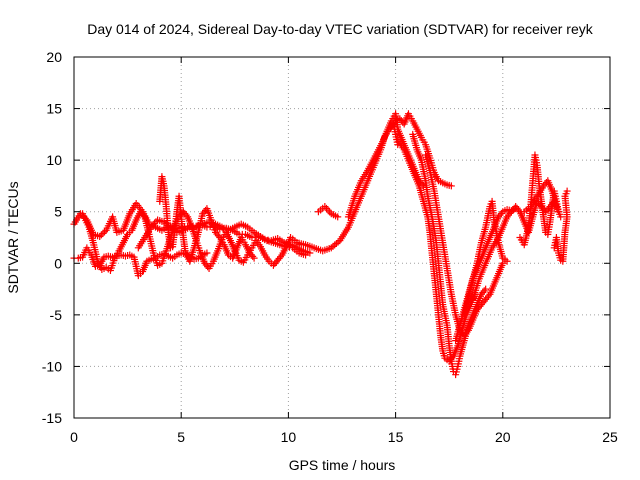 This screenshot has width=640, height=480. What do you see at coordinates (54, 109) in the screenshot?
I see `y-tick-label: 15` at bounding box center [54, 109].